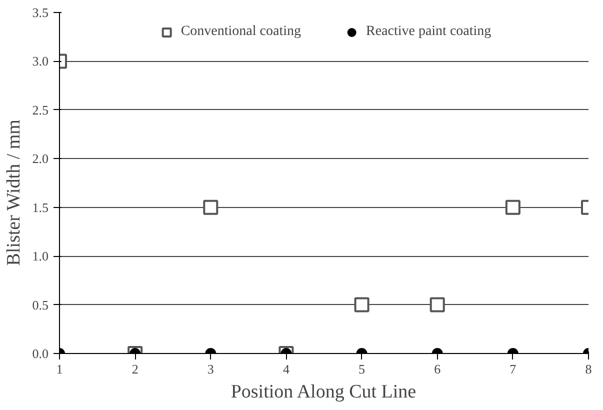 This screenshot has width=603, height=410. What do you see at coordinates (40, 304) in the screenshot?
I see `y-tick-label: 0.5` at bounding box center [40, 304].